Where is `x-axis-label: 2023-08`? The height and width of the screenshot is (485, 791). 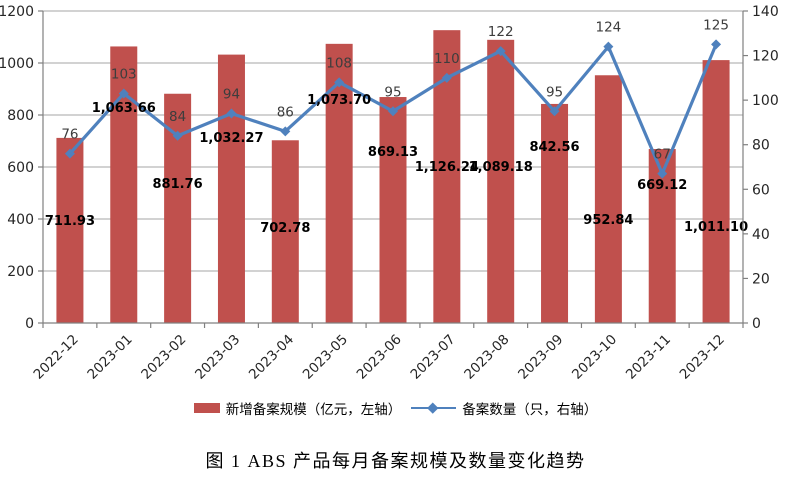
x-axis-label: 2023-08 is located at coordinates (486, 357).